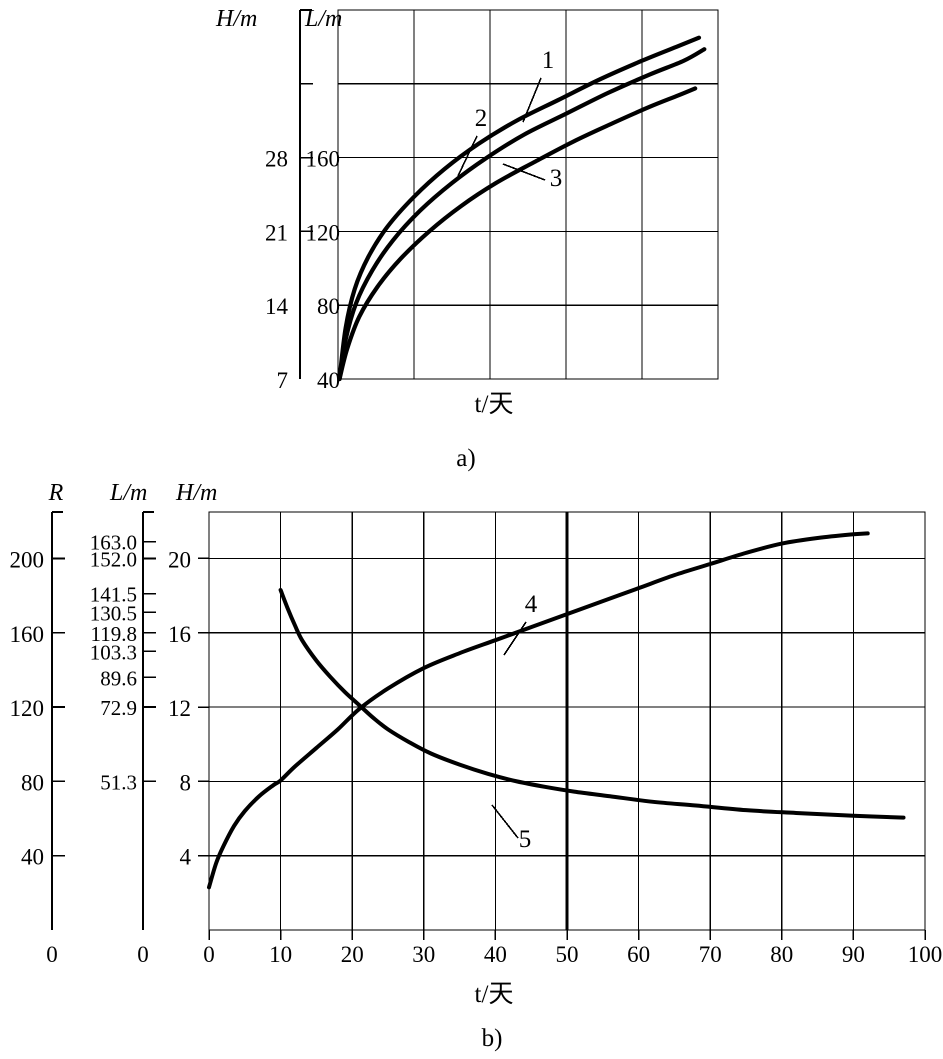  Describe the element at coordinates (179, 634) in the screenshot. I see `panel-b-H-ticklabel: 16` at that location.